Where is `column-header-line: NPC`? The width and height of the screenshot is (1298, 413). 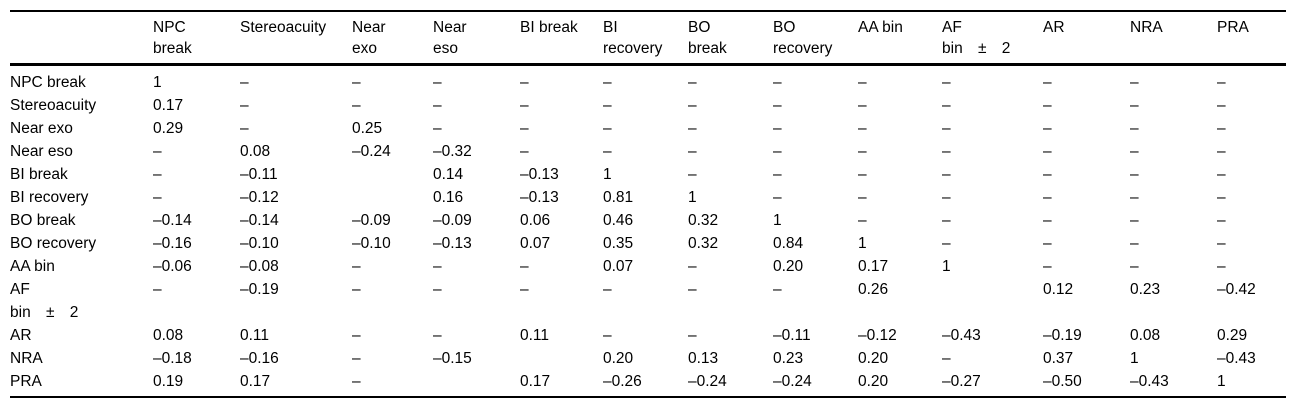
column-header-line: NPC is located at coordinates (169, 27).